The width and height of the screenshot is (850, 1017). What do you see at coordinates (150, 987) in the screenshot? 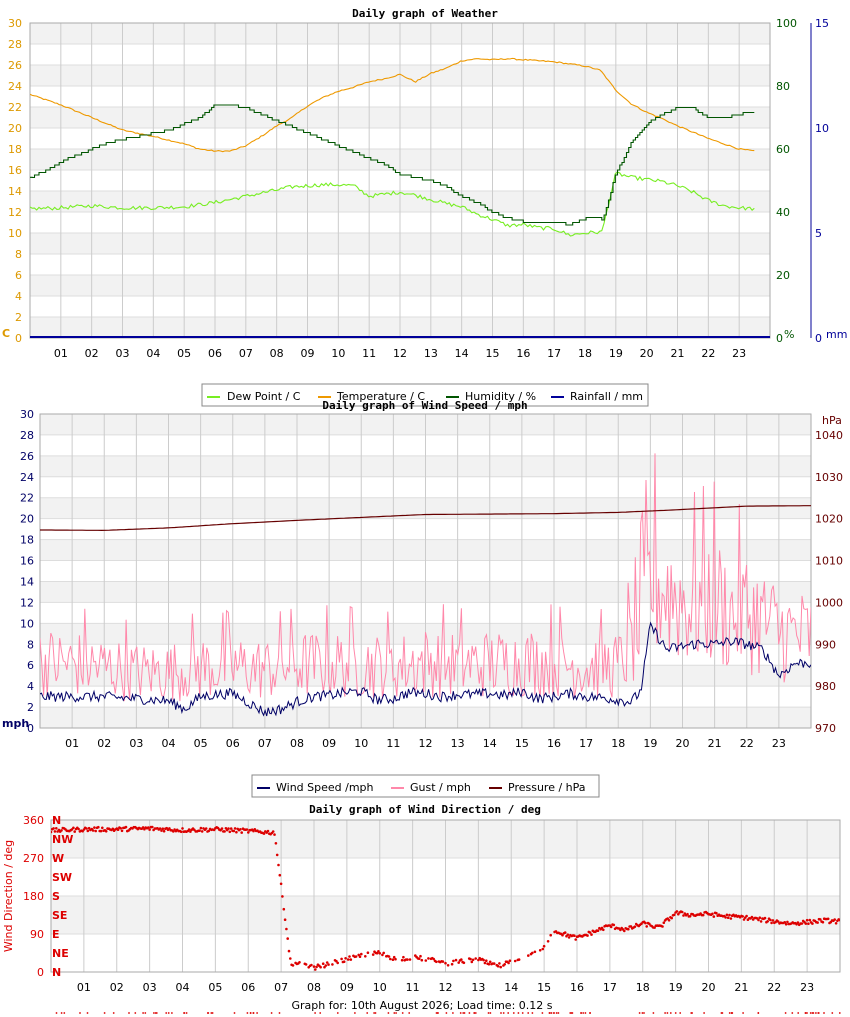
I see `x-tick-label: 03` at bounding box center [150, 987].